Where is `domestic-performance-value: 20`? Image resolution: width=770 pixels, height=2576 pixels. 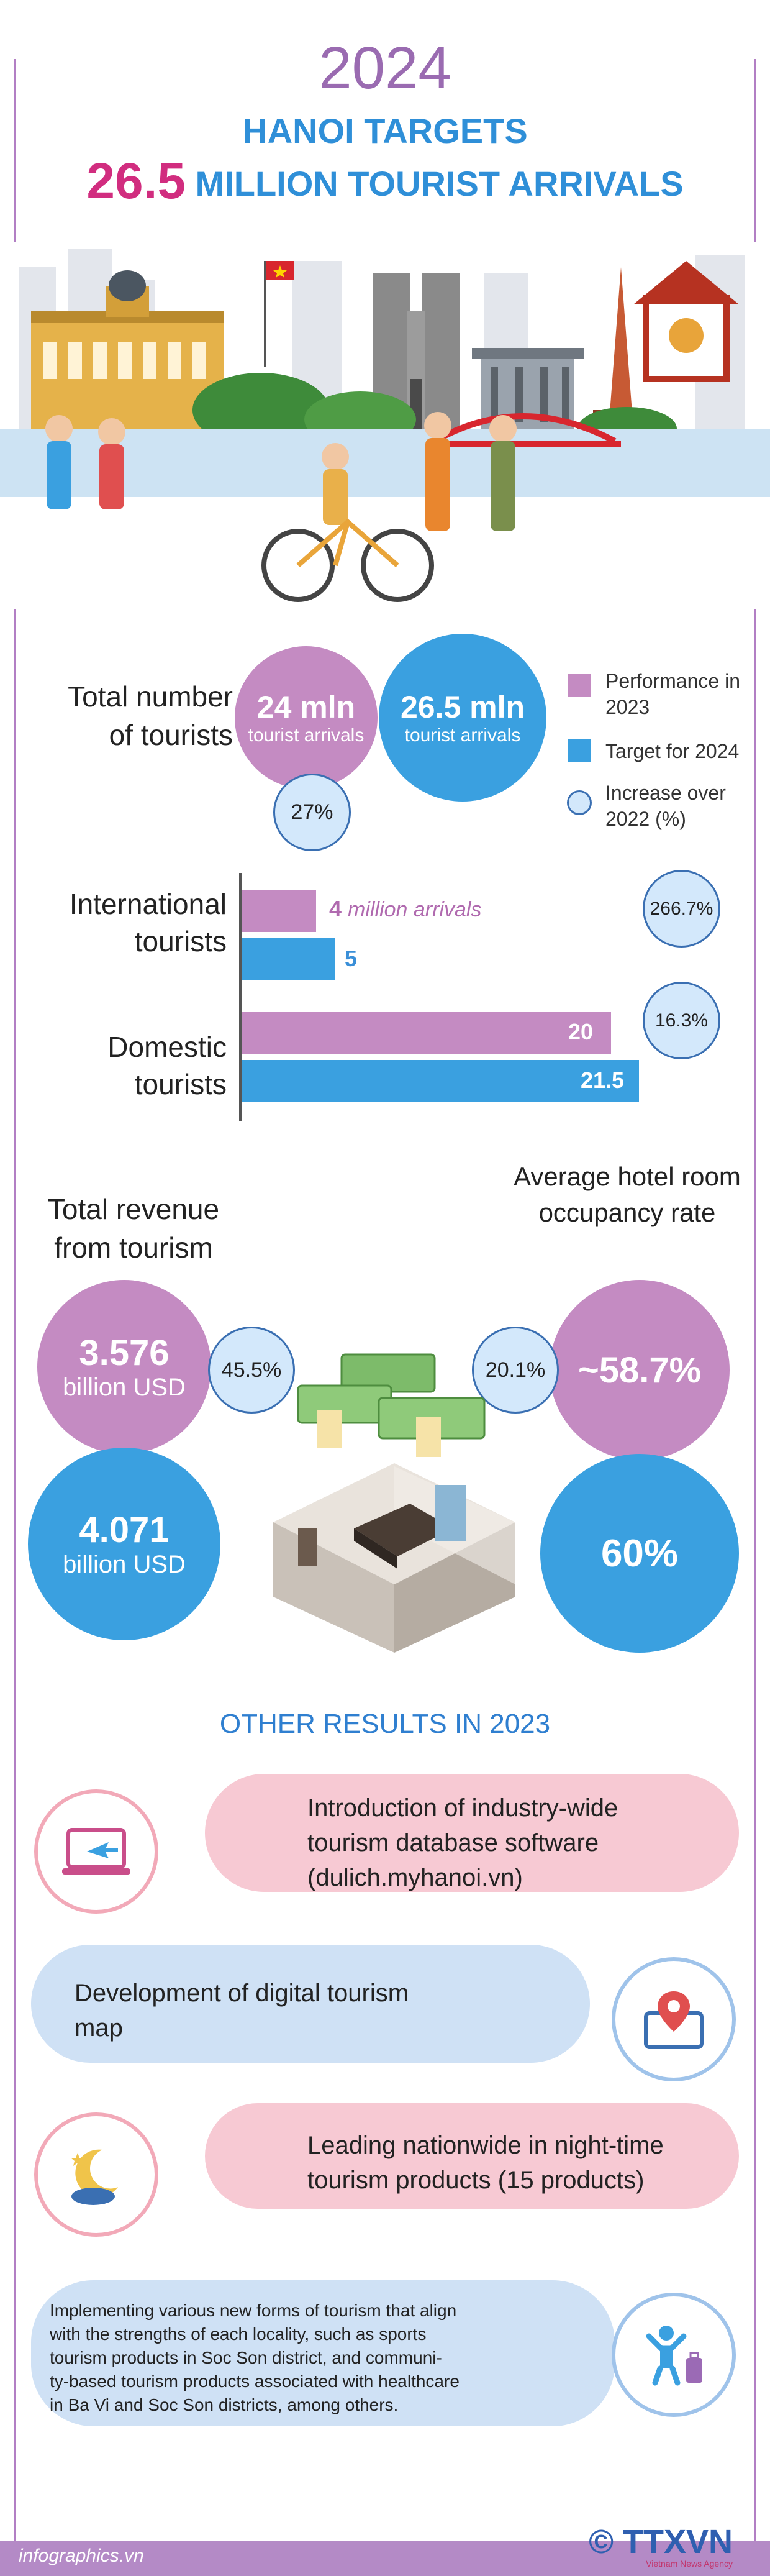 domestic-performance-value: 20 is located at coordinates (581, 1031).